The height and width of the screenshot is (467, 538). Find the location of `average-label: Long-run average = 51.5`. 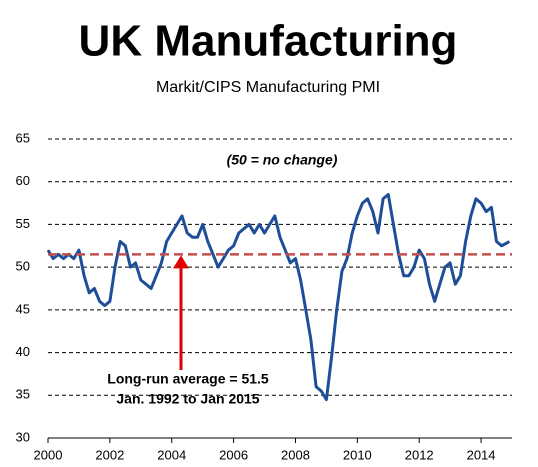

average-label: Long-run average = 51.5 is located at coordinates (188, 379).